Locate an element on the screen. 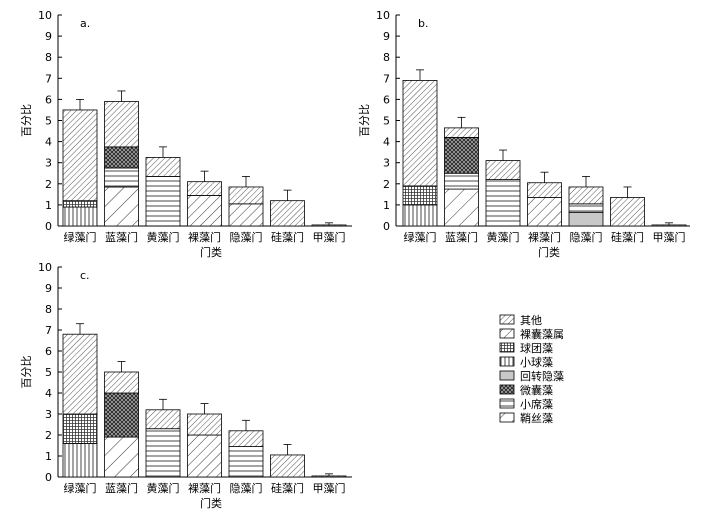 This screenshot has width=704, height=519. legend-swatch-vertical is located at coordinates (507, 361).